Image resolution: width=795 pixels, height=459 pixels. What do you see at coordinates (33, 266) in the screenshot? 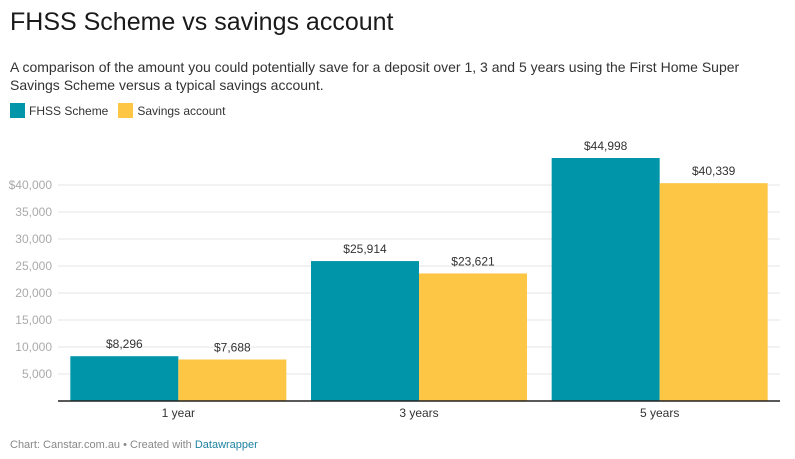
I see `y-tick-label: 25,000` at bounding box center [33, 266].